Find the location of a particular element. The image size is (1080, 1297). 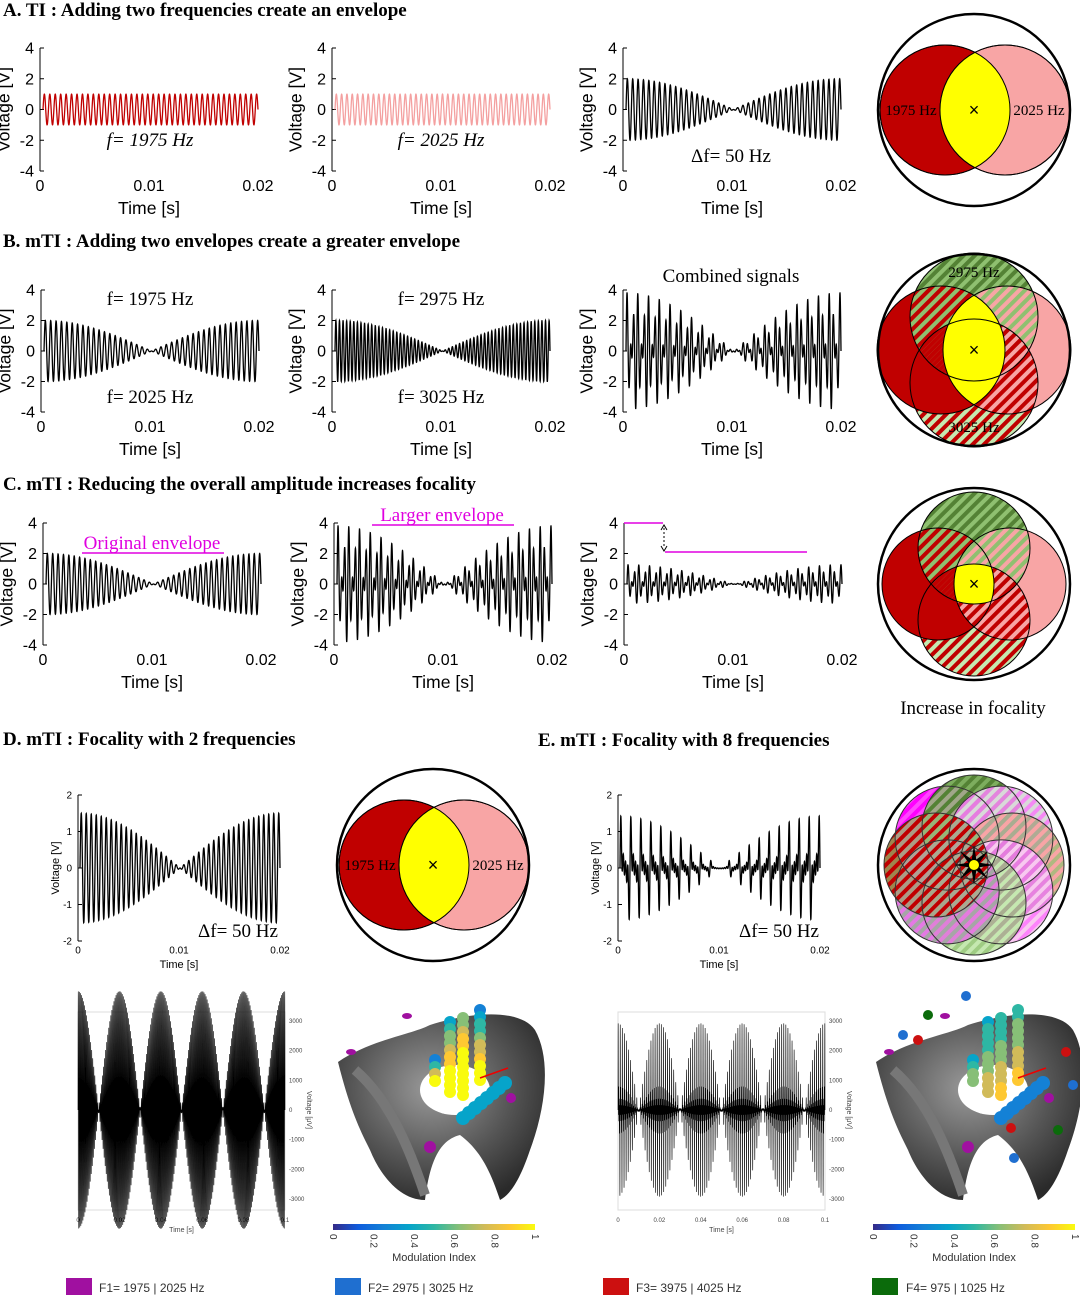

head-outline is located at coordinates (433, 865).